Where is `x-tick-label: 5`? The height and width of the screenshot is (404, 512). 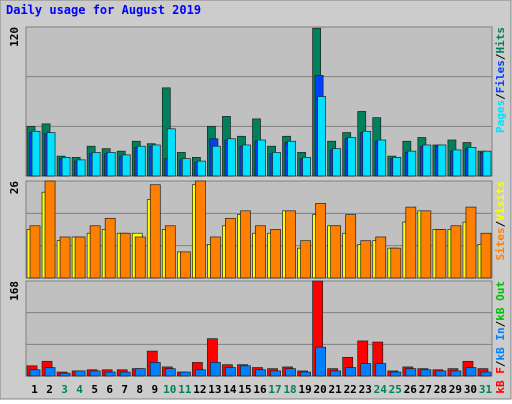
x-tick-label: 5 is located at coordinates (94, 389).